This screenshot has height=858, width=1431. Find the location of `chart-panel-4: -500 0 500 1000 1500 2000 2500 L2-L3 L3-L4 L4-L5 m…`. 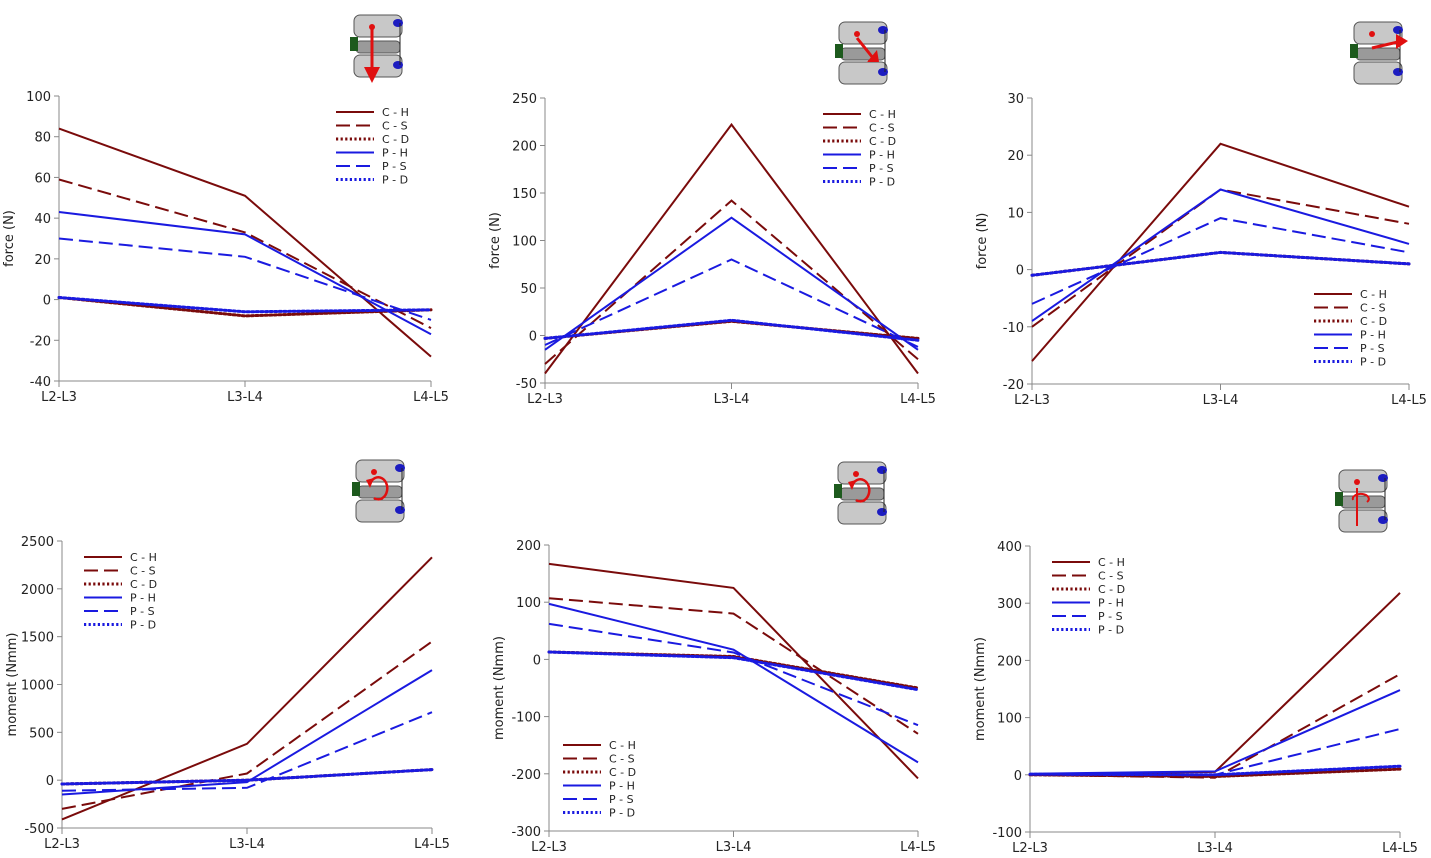

chart-panel-4: -500 0 500 1000 1500 2000 2500 L2-L3 L3-L4 L4-L5 m… is located at coordinates (227, 655).